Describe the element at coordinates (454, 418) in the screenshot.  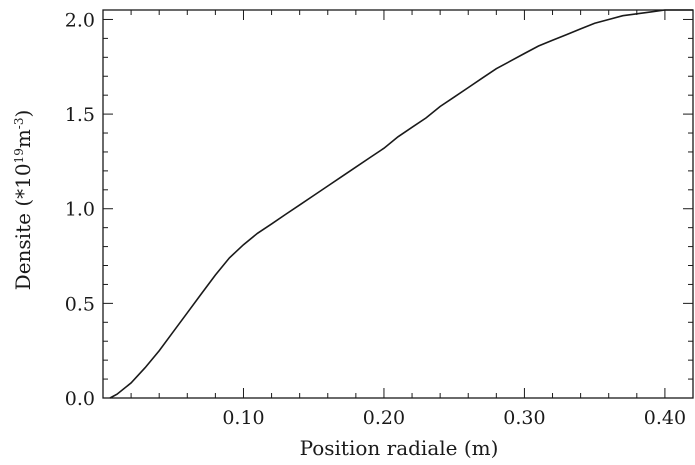
I see `x-tick-labels: 0.10 0.20 0.30 0.40` at that location.